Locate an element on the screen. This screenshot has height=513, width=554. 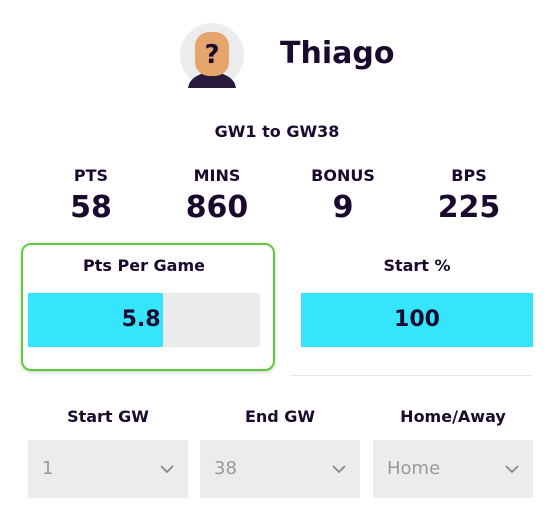
stat-value: 860 is located at coordinates (217, 207).